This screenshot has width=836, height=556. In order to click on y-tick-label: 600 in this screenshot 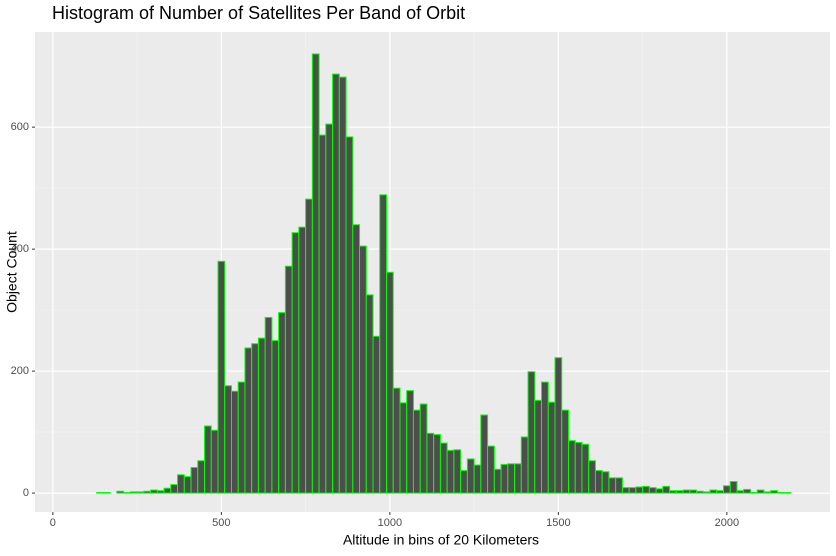, I will do `click(20, 127)`.